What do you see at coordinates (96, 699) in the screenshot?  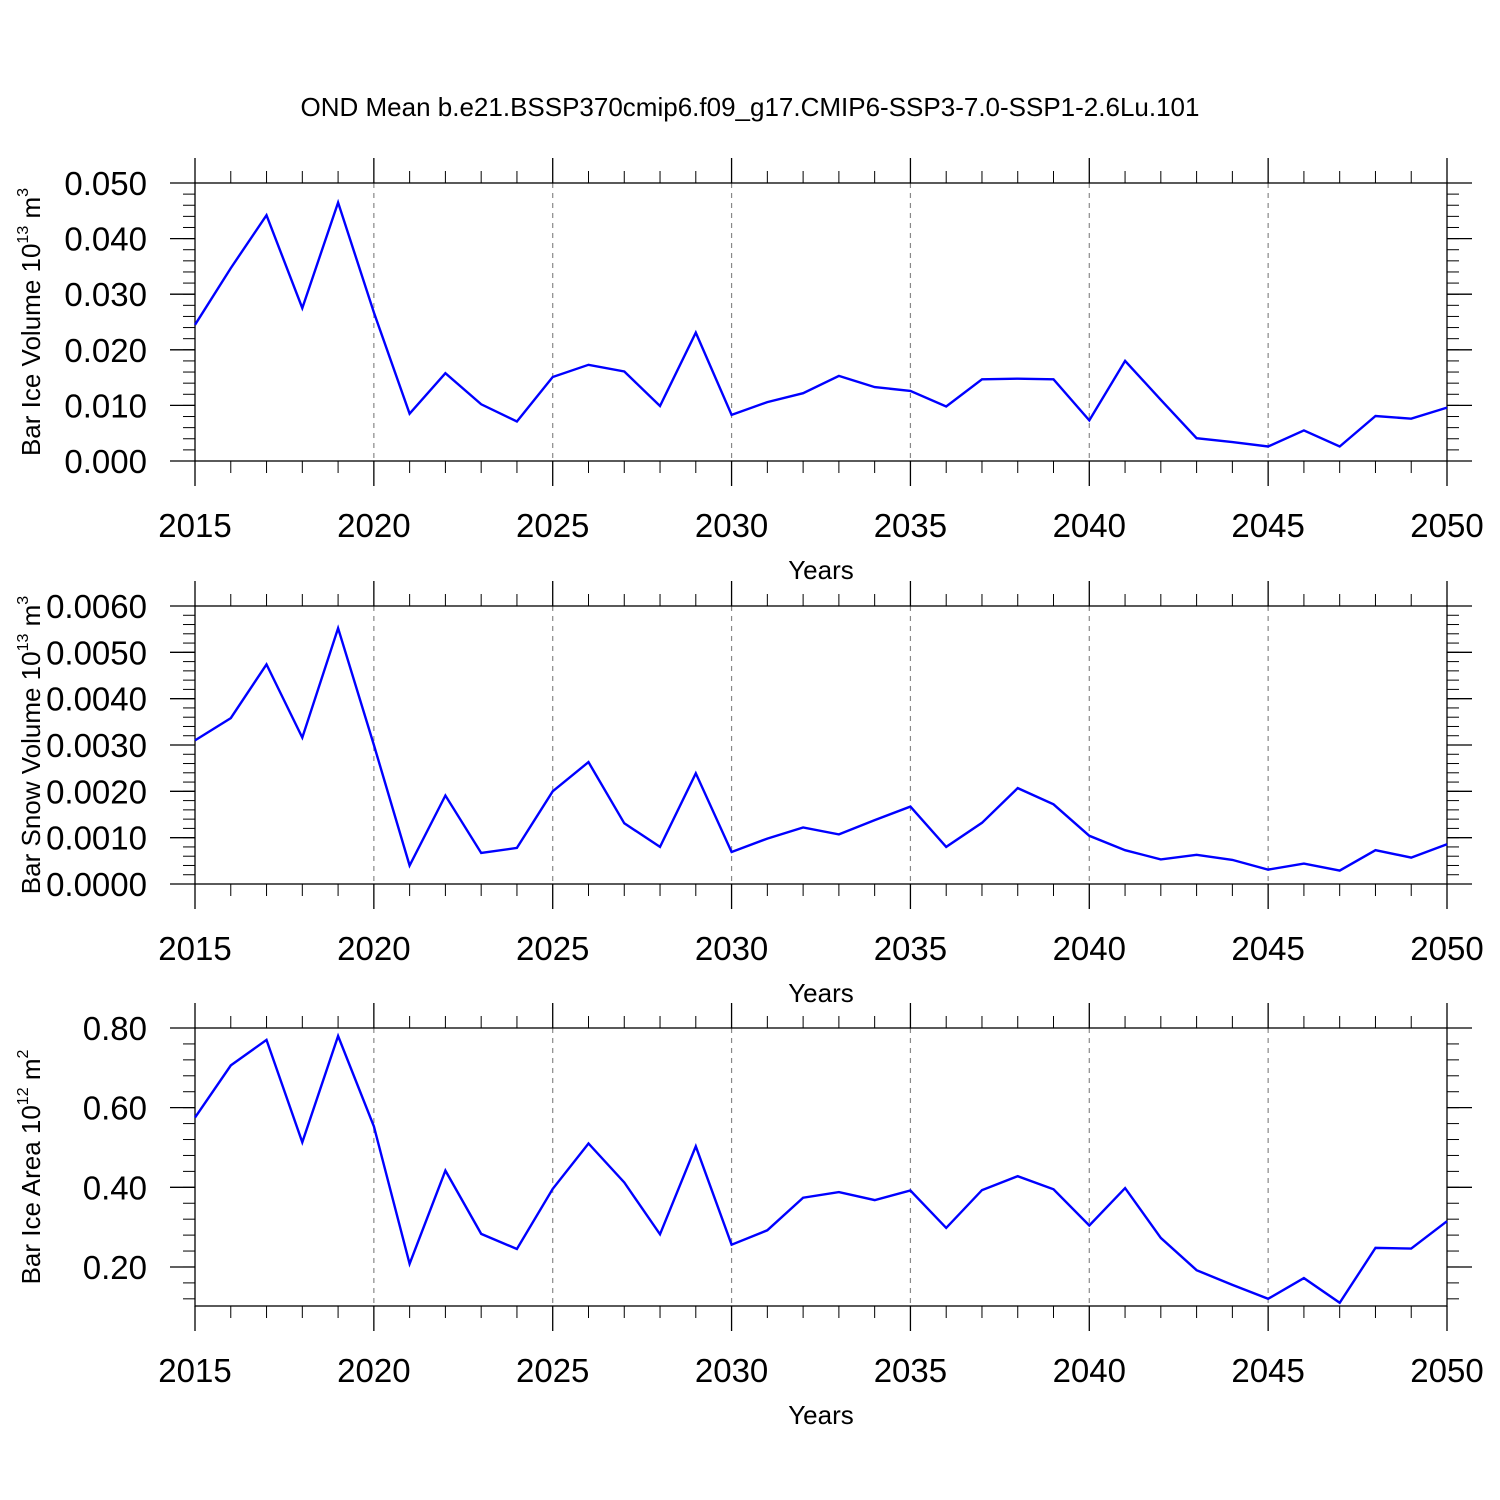 I see `y-tick-label: 0.0040` at bounding box center [96, 699].